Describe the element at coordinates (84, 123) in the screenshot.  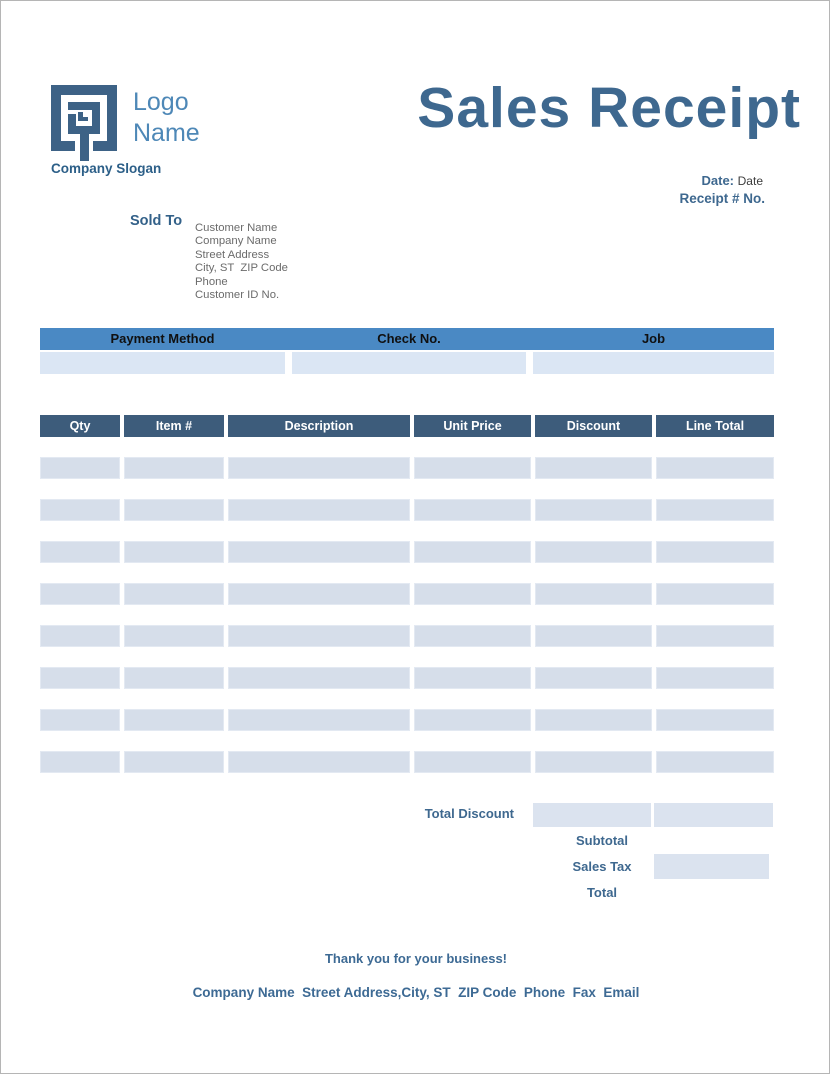
I see `logo-maze-icon` at that location.